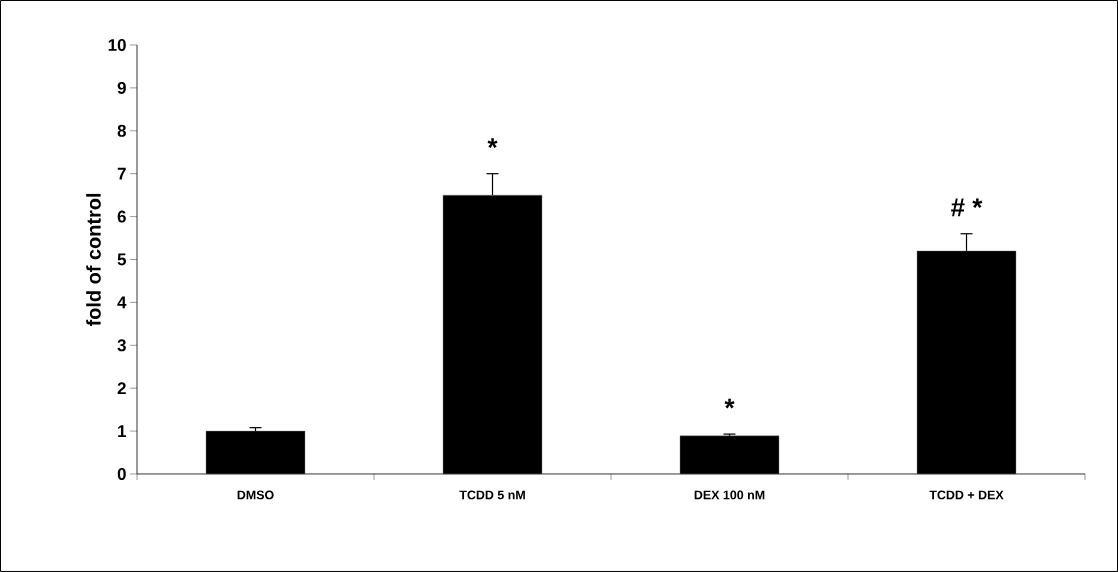 This screenshot has width=1118, height=572. What do you see at coordinates (255, 495) in the screenshot?
I see `x-tick-label: DMSO` at bounding box center [255, 495].